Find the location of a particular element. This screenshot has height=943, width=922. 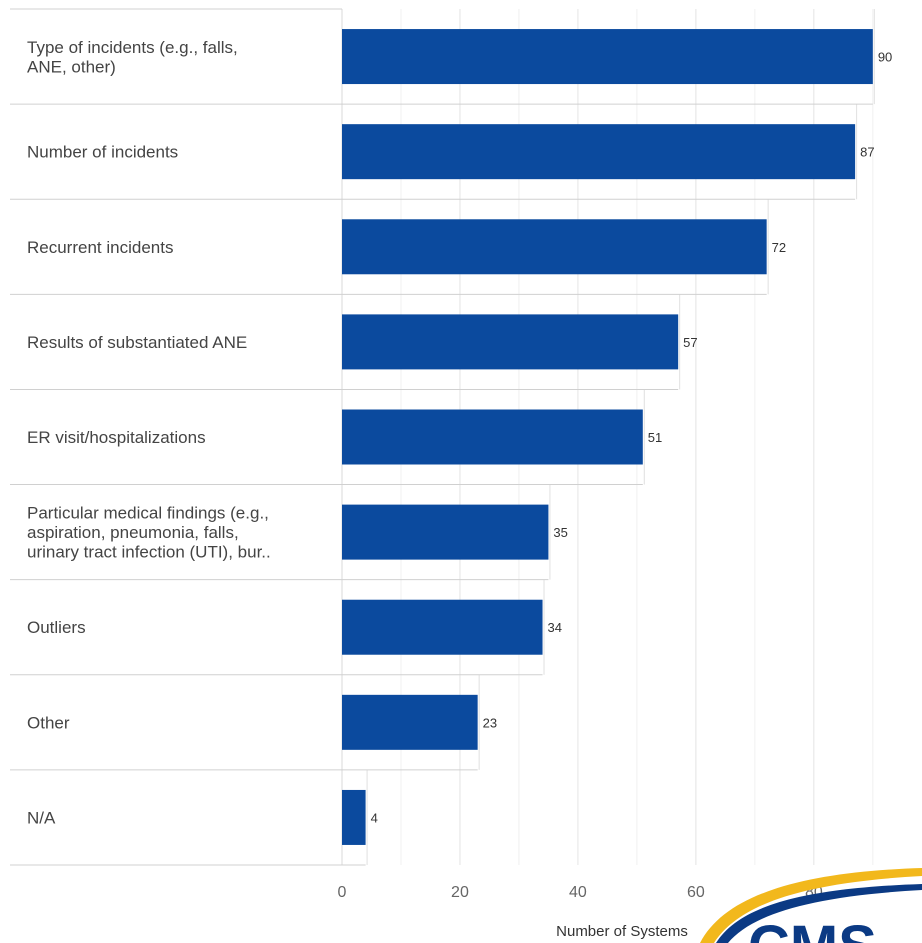

value-label: 35 is located at coordinates (560, 532).